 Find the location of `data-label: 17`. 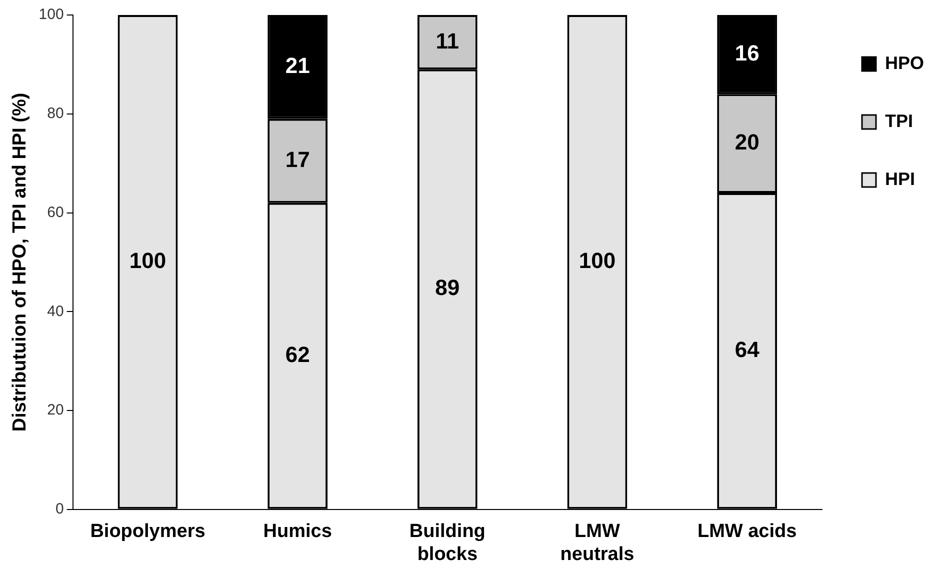

data-label: 17 is located at coordinates (297, 159).